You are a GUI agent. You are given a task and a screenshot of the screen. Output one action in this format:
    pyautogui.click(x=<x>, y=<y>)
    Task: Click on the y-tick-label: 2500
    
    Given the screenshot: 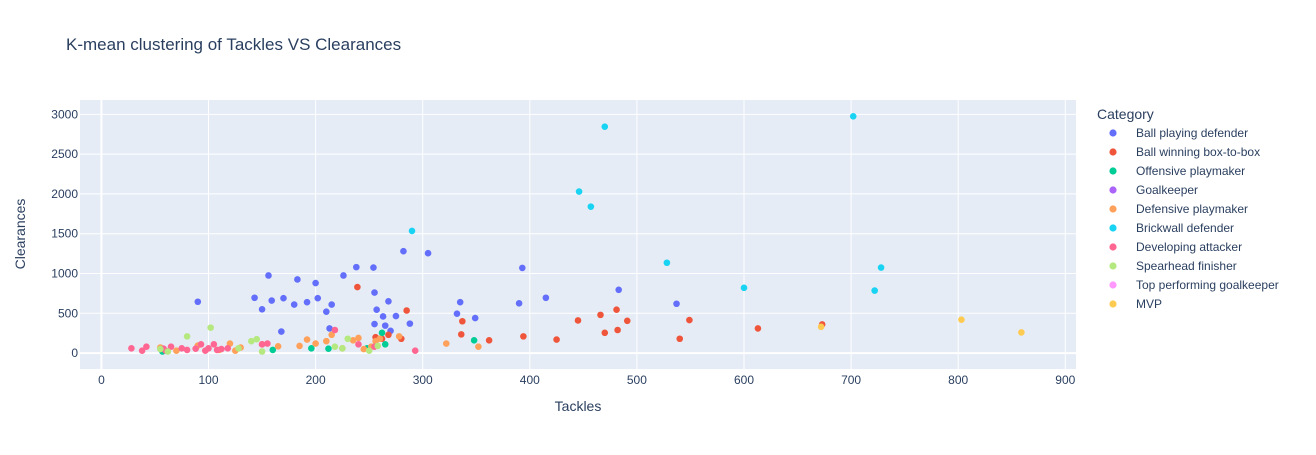 What is the action you would take?
    pyautogui.click(x=64, y=154)
    